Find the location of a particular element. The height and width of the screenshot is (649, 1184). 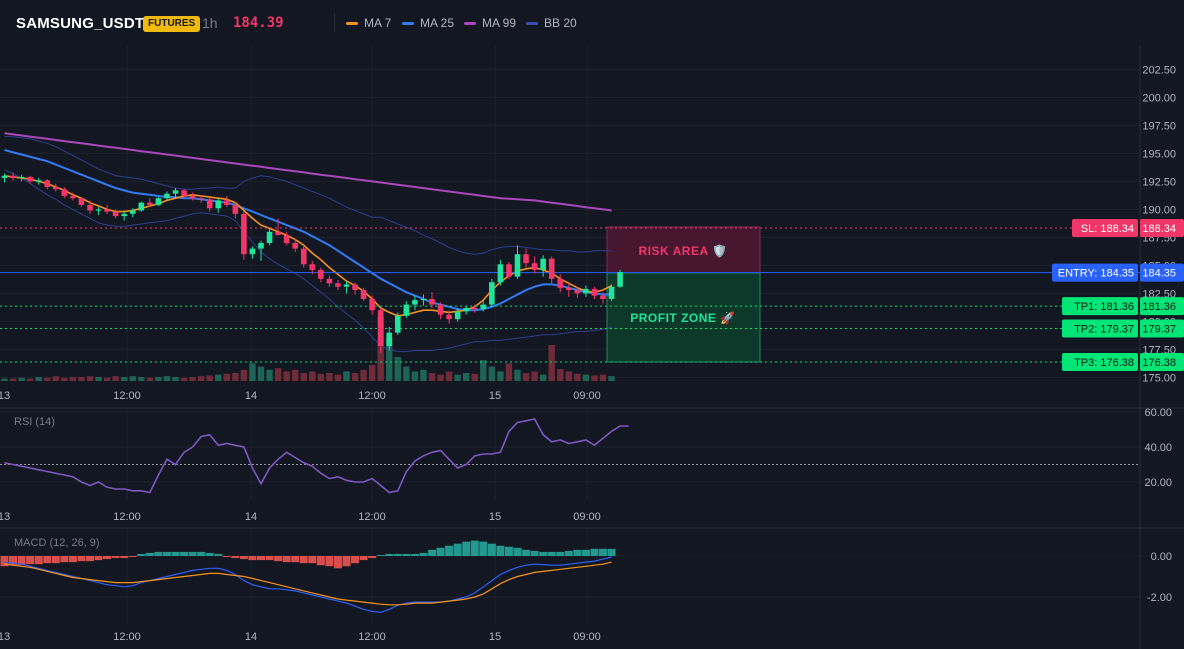

legend-ma99: MA 99 is located at coordinates (490, 23).